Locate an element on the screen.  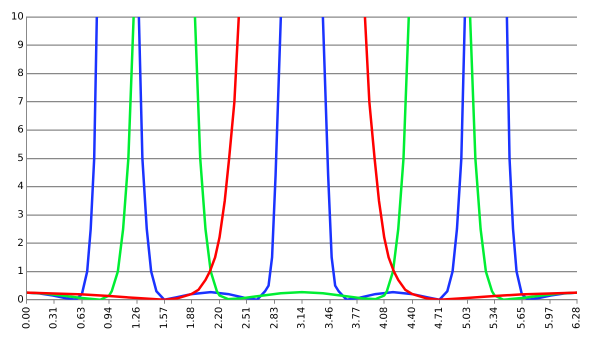
x-tick-label: 3.46 is located at coordinates (330, 317).